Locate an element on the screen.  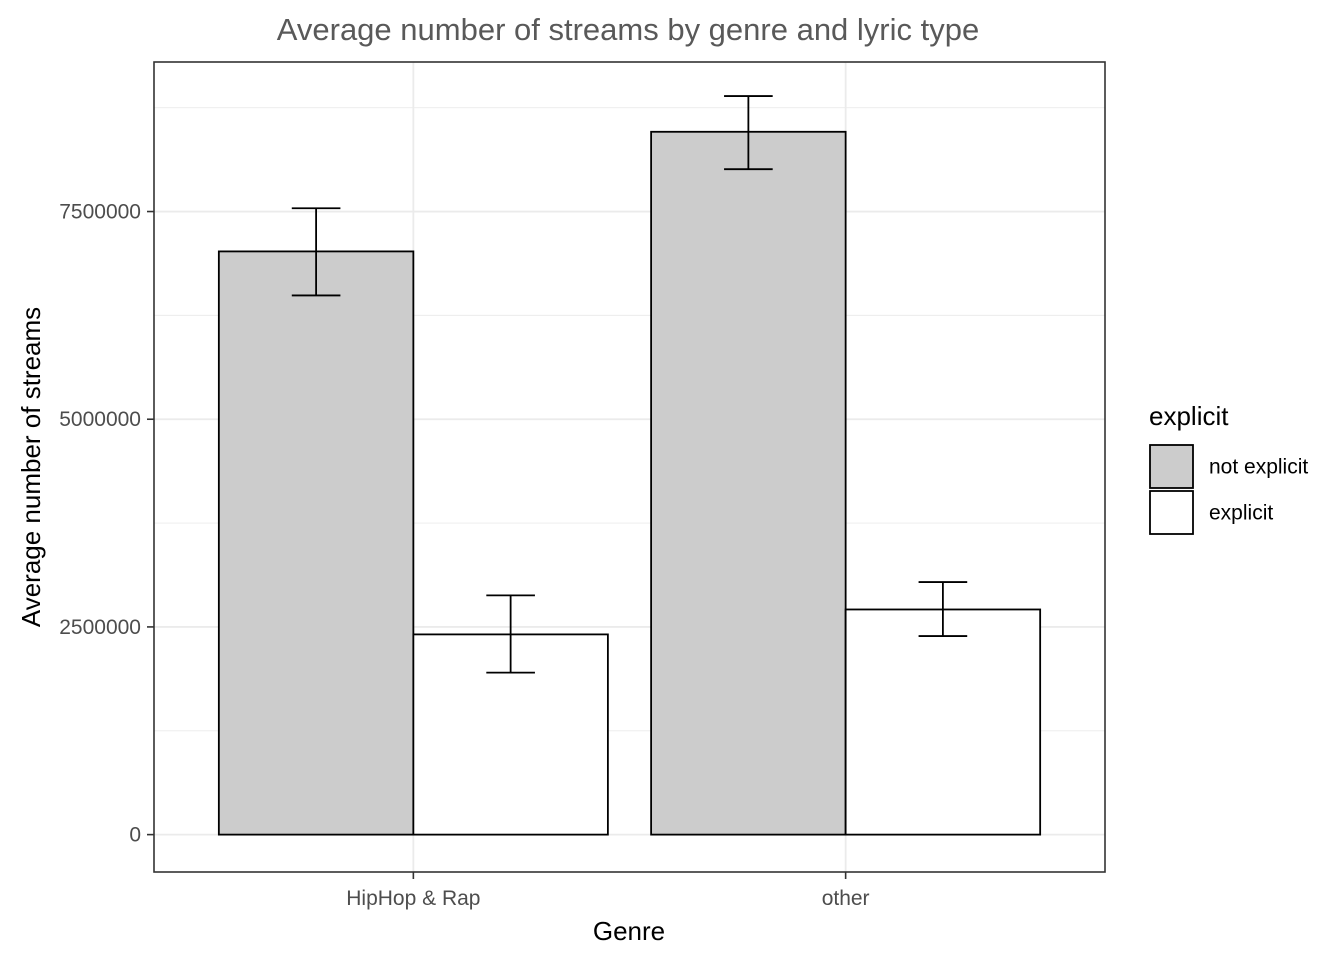
legend-label-2: explicit is located at coordinates (1241, 513).